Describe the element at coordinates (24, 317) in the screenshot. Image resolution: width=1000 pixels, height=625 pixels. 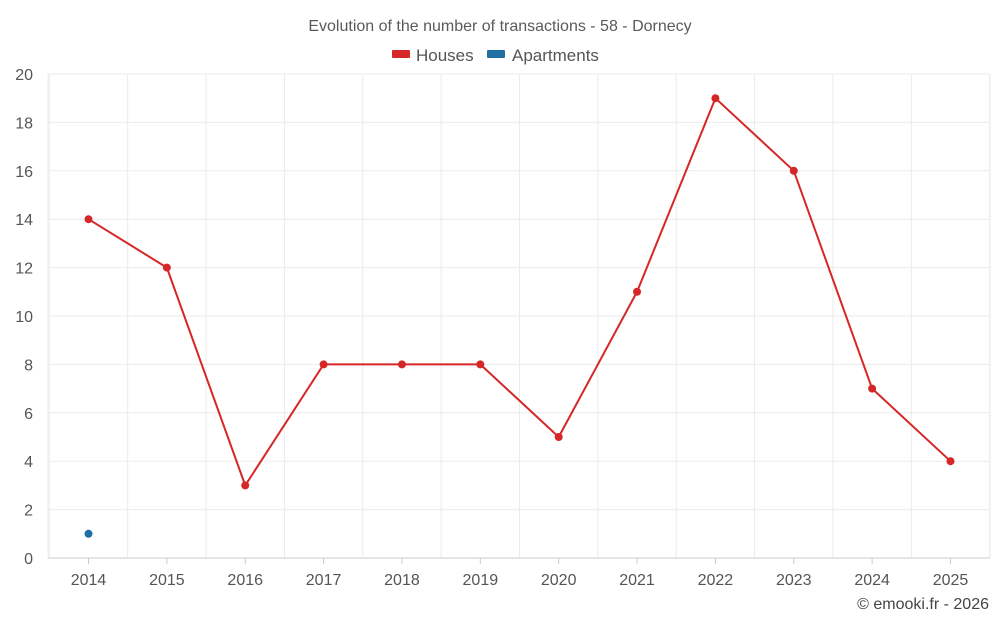
I see `y-tick-label: 10` at that location.